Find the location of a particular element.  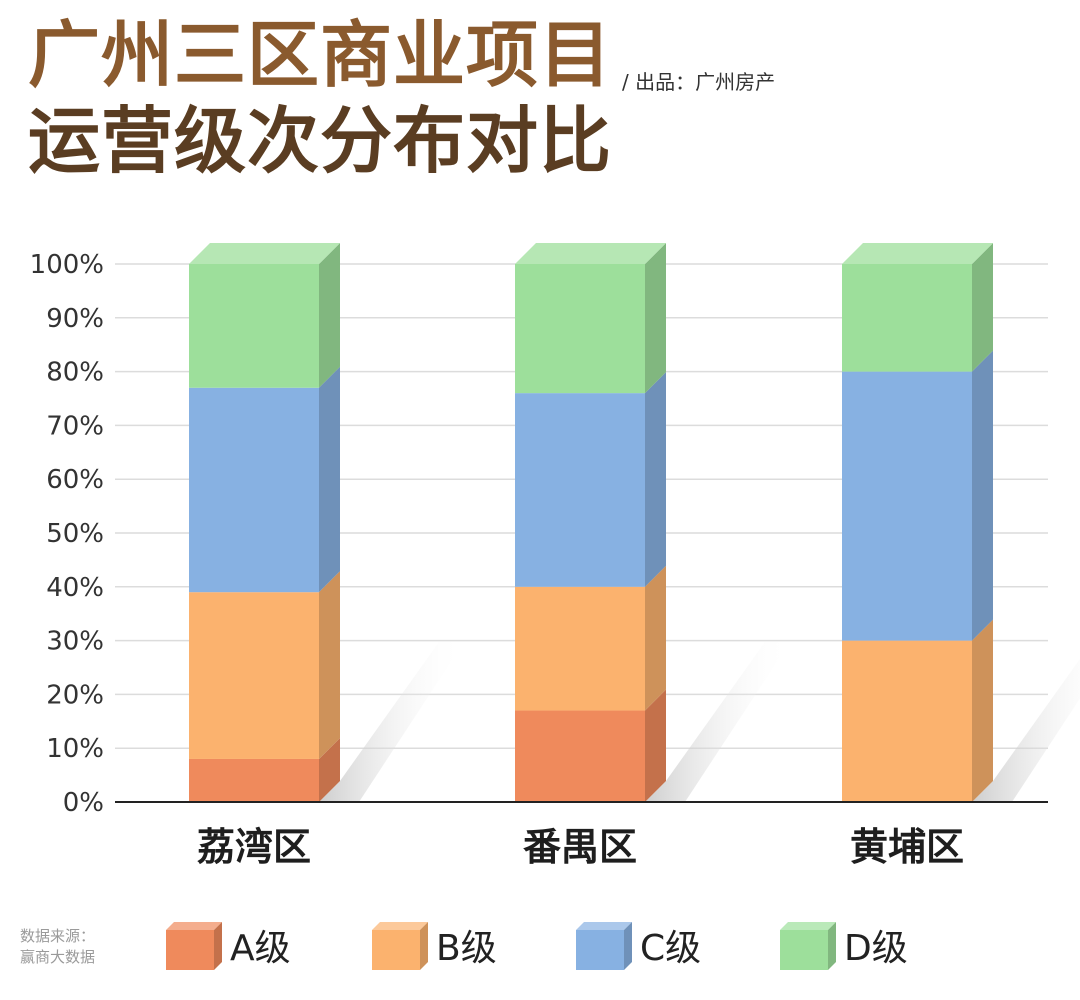

chart-title: 广州三区商业项目 运营级次分布对比 is located at coordinates (320, 98).